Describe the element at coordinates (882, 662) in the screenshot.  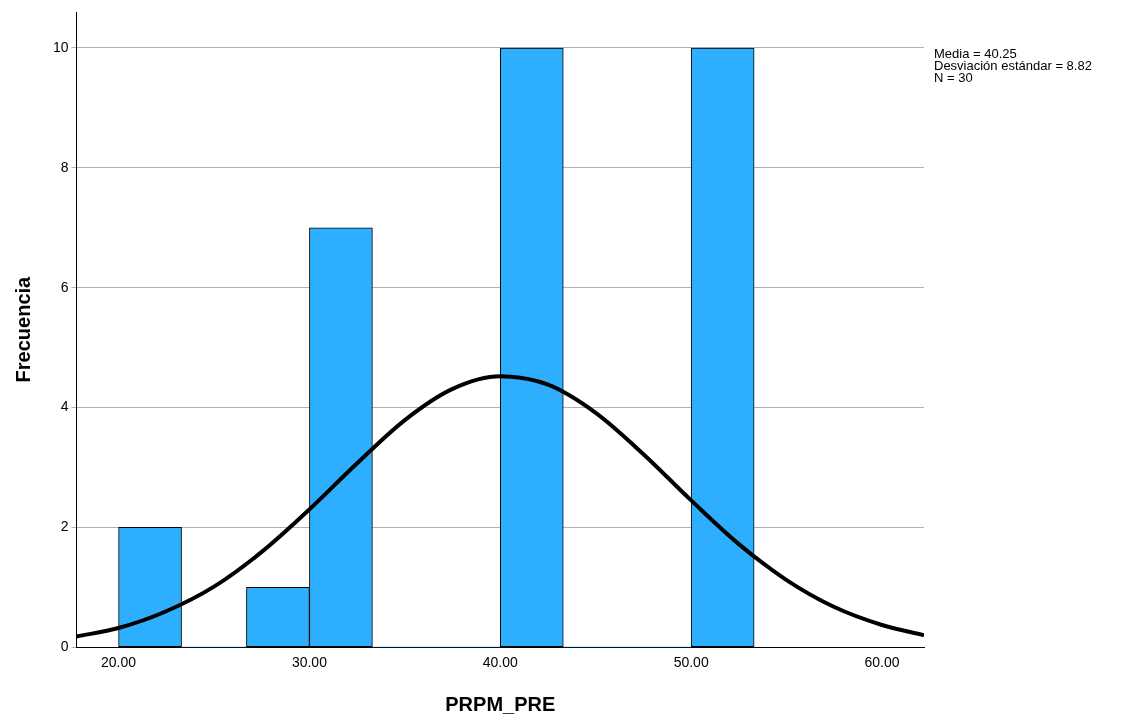
I see `x-tick-label: 60.00` at that location.